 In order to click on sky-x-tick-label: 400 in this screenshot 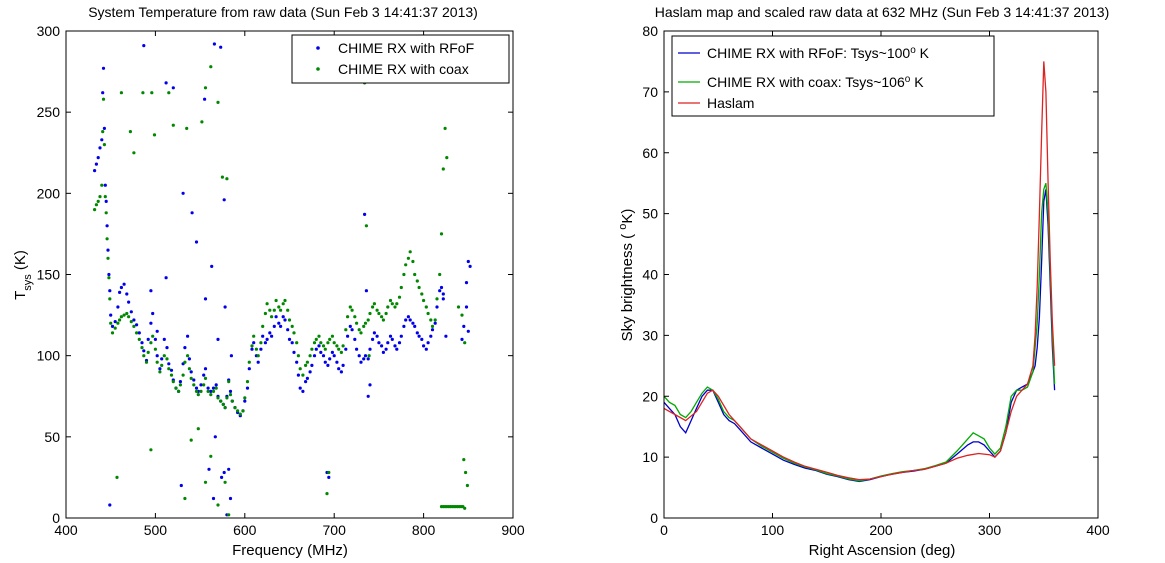, I will do `click(1098, 530)`.